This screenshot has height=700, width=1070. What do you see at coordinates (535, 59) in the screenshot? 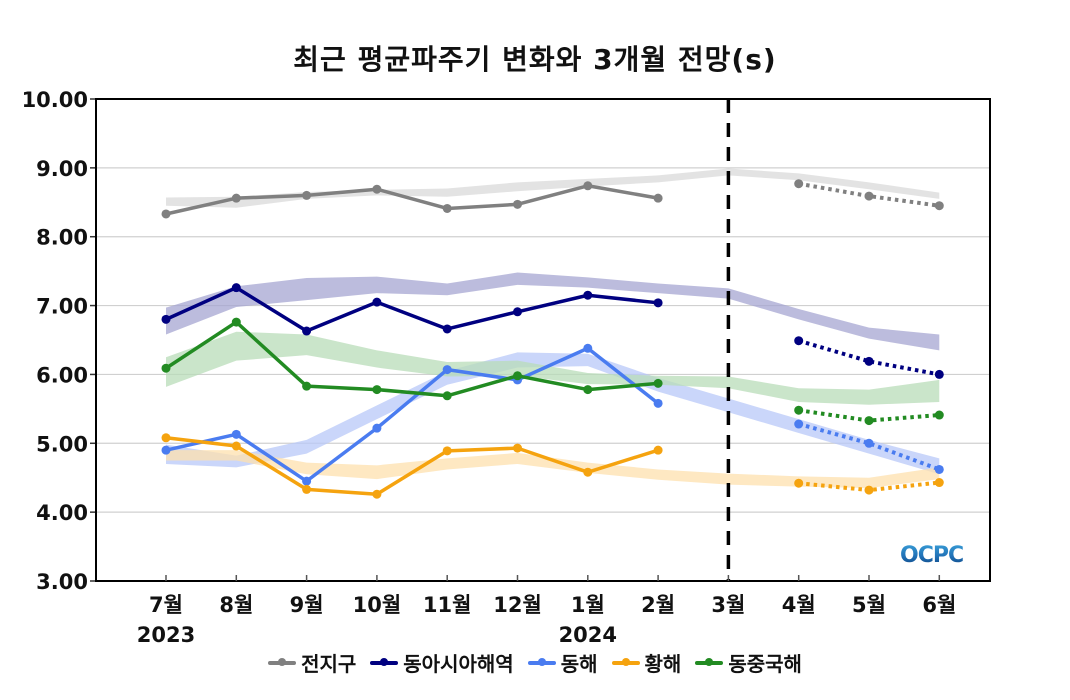
I see `chart-title: 최근 평균파주기 변화와 3개월 전망(s)` at bounding box center [535, 59].